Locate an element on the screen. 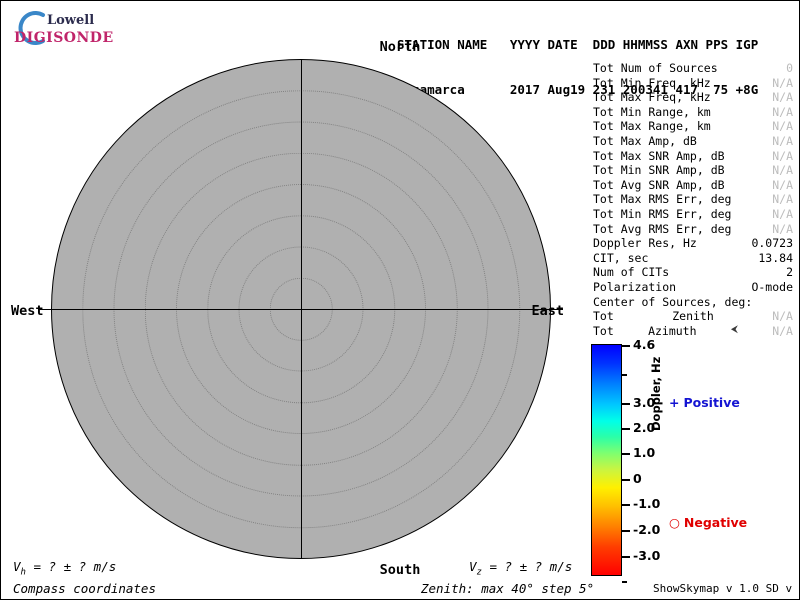  vz-subscript: z is located at coordinates (479, 572).